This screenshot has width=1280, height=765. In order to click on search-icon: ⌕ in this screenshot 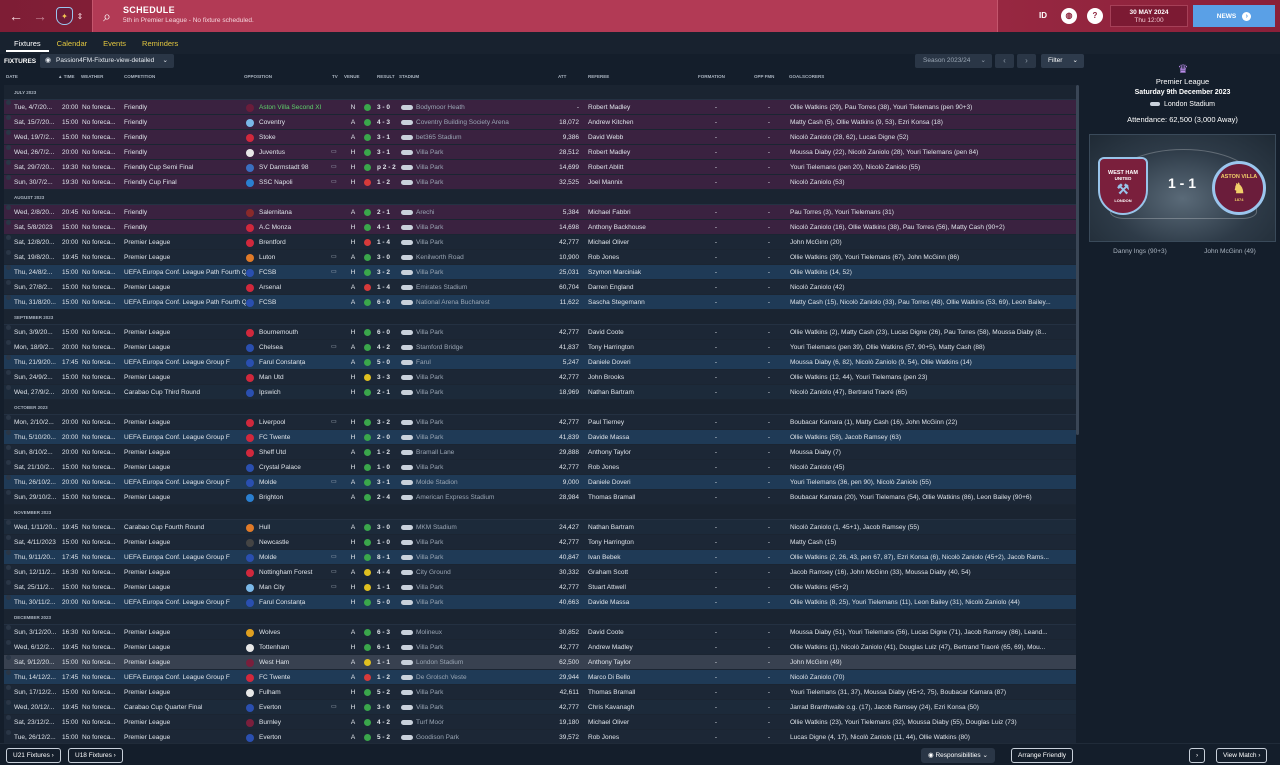, I will do `click(107, 16)`.